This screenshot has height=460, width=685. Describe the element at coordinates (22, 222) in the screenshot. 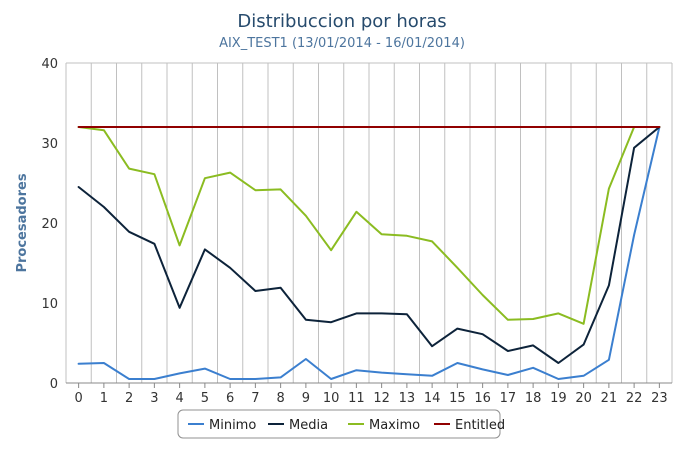

I see `y-axis-label: Procesadores` at that location.